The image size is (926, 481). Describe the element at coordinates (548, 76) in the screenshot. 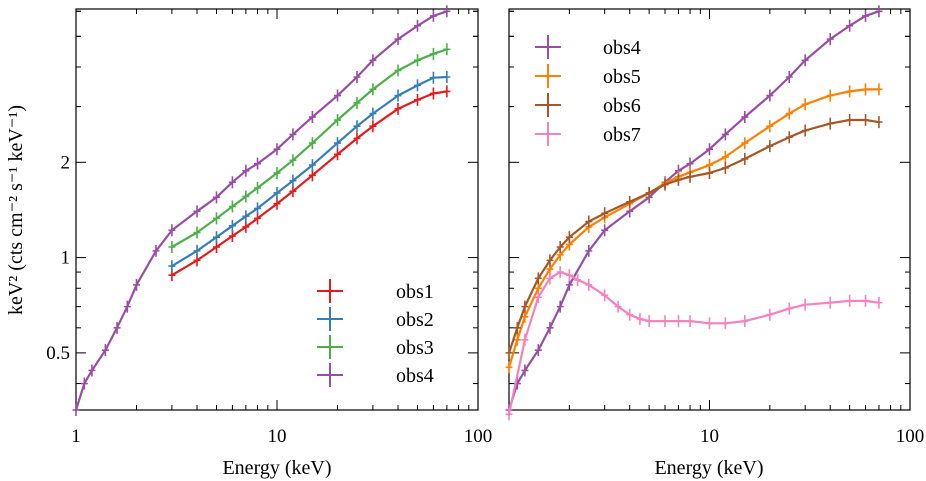

I see `legend-marker-obs5` at that location.